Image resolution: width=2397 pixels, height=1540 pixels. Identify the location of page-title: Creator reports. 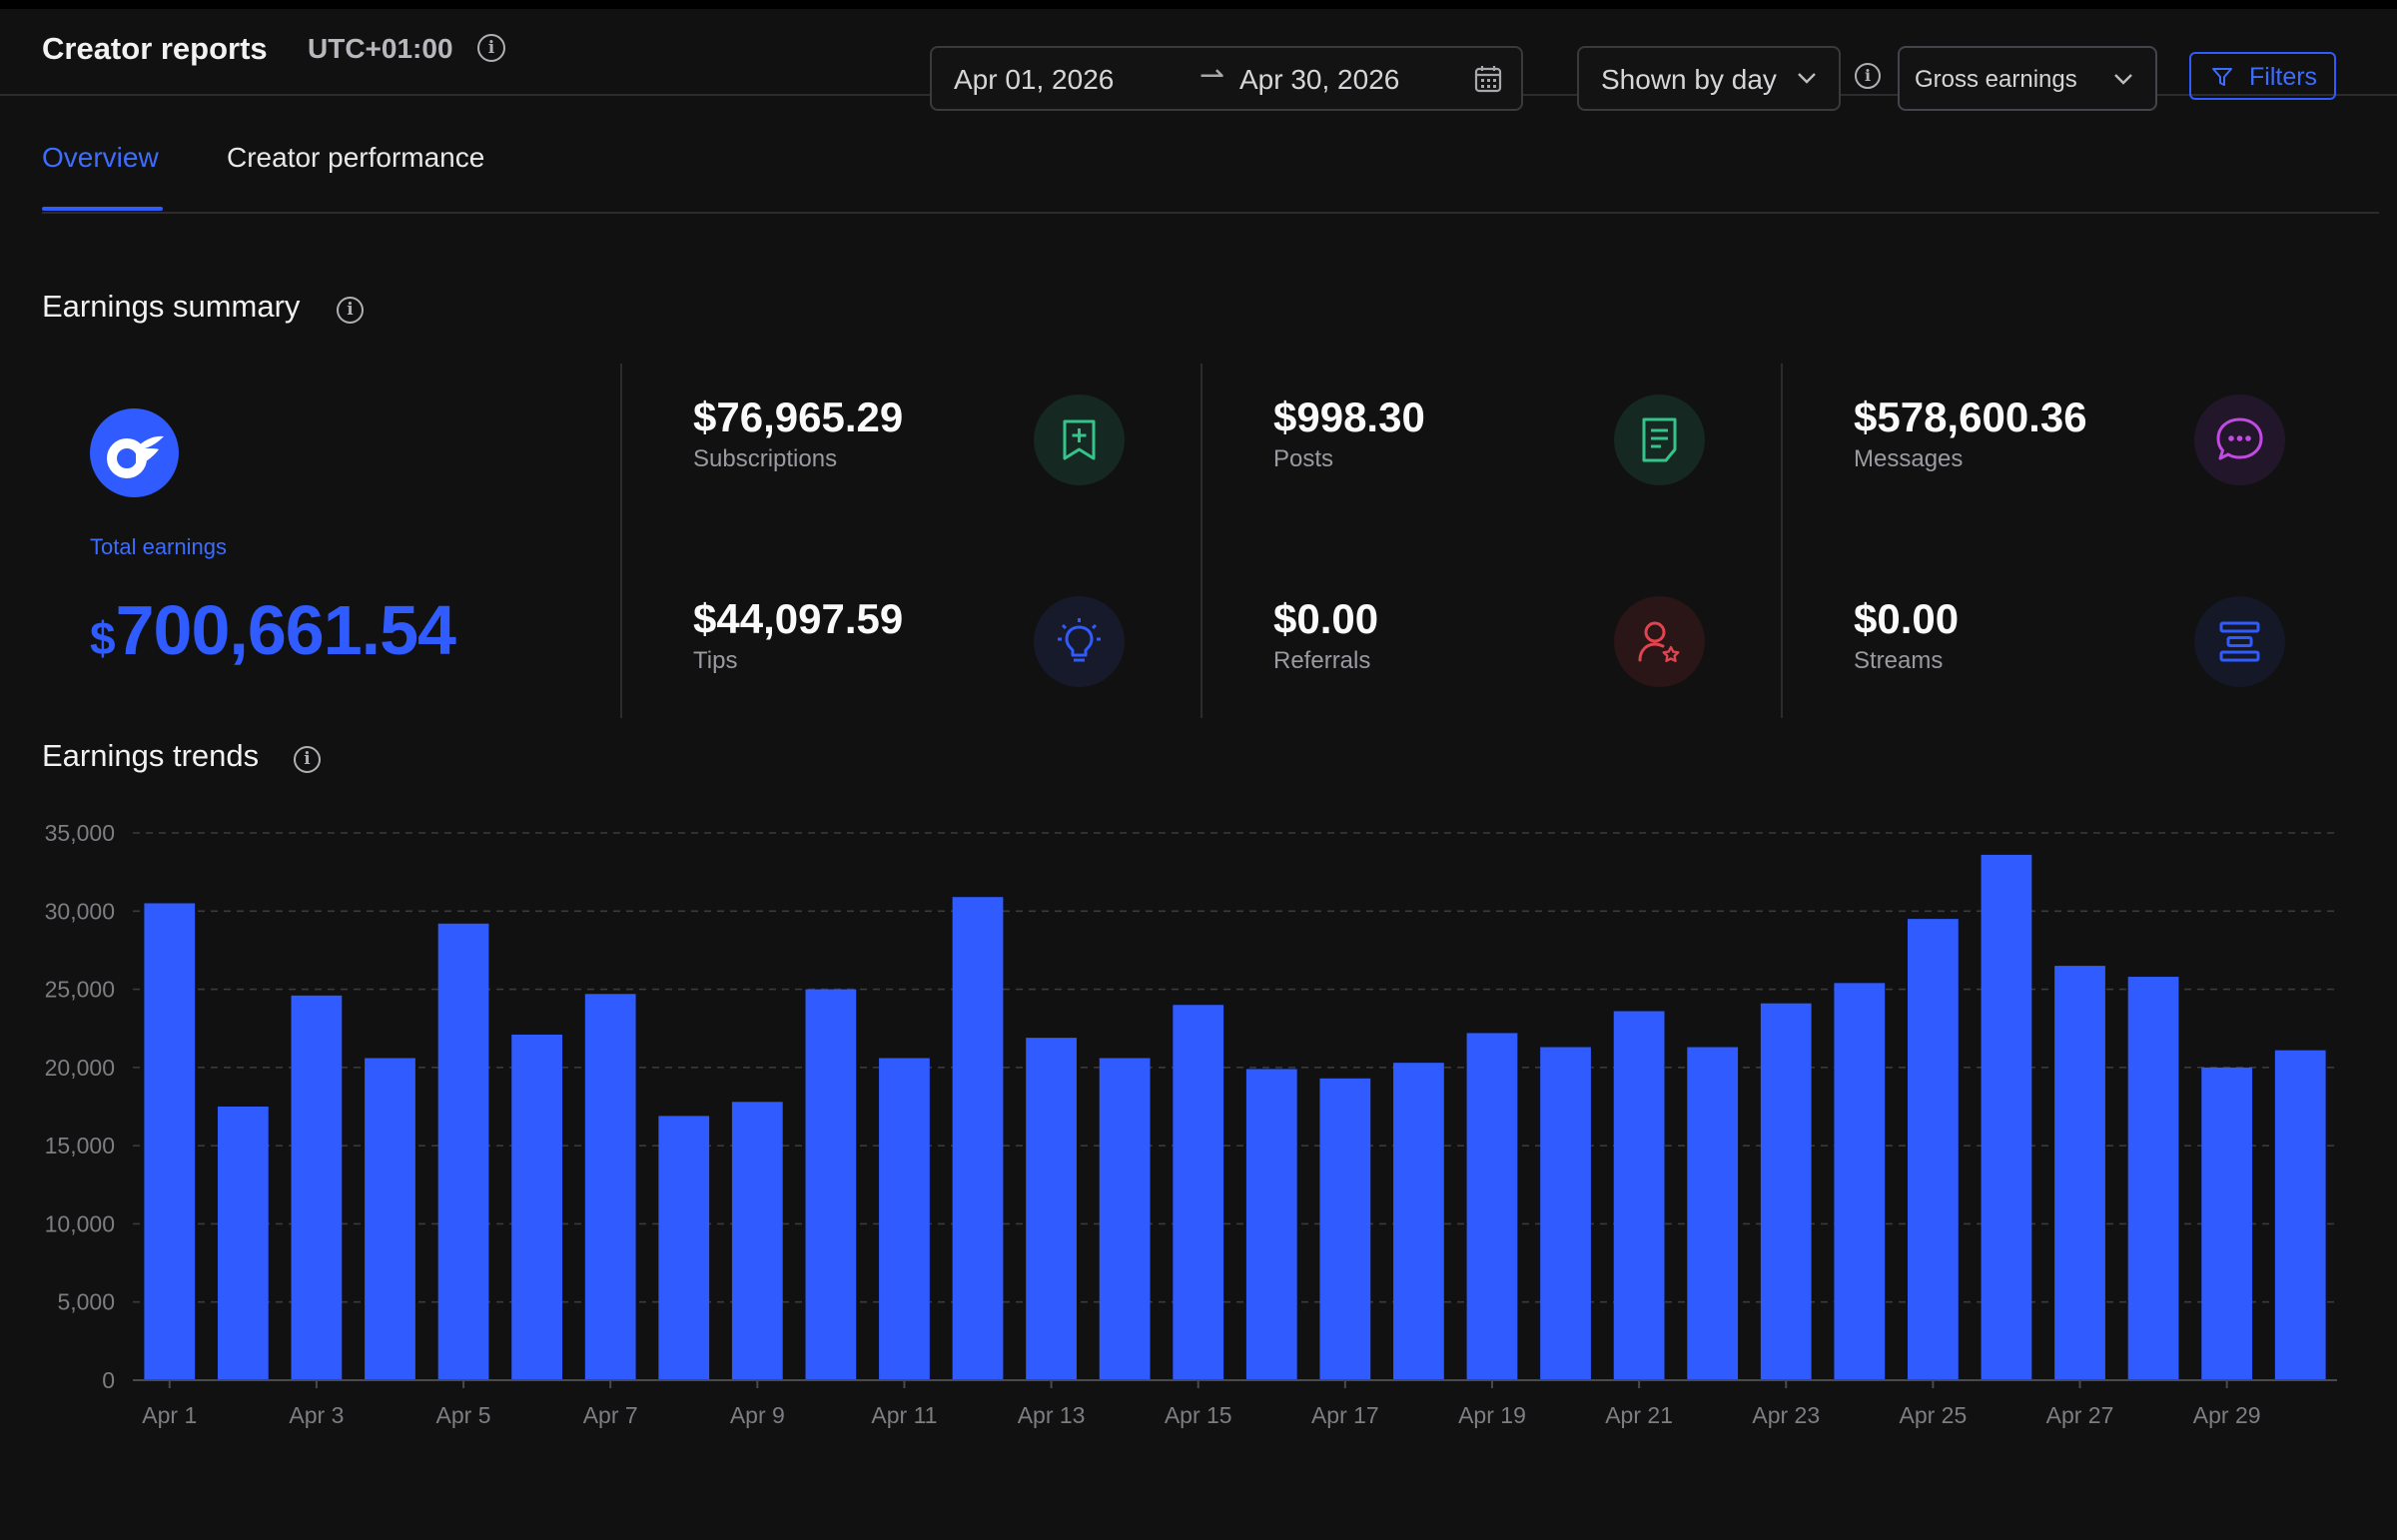
(155, 48).